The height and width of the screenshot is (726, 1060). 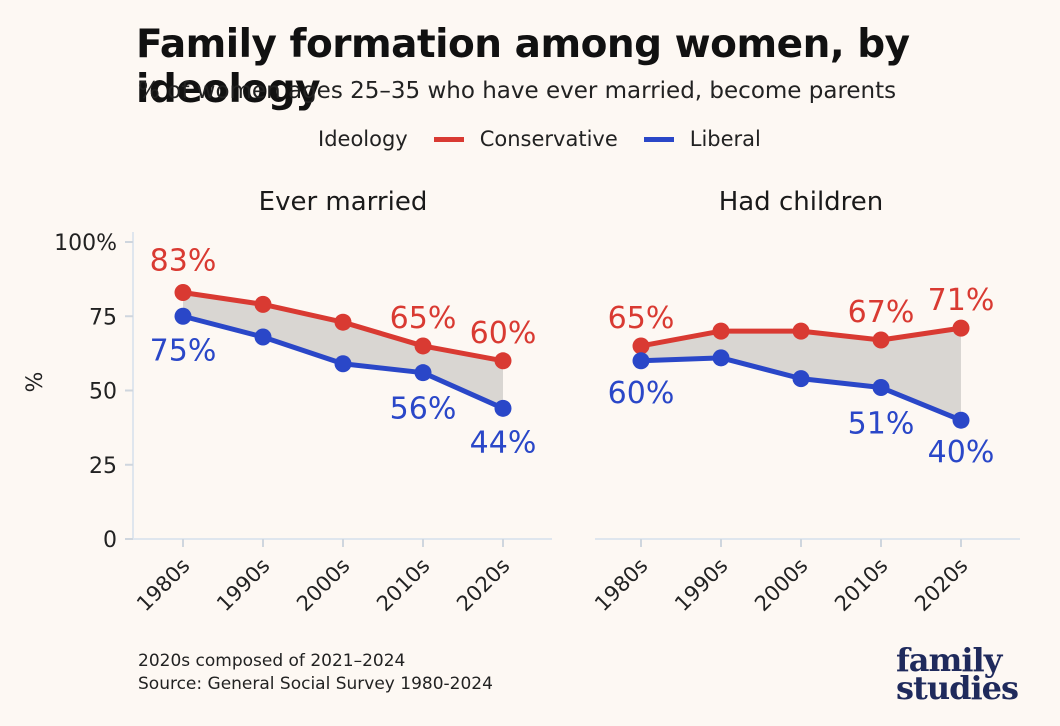 I want to click on gap-area, so click(x=343, y=350).